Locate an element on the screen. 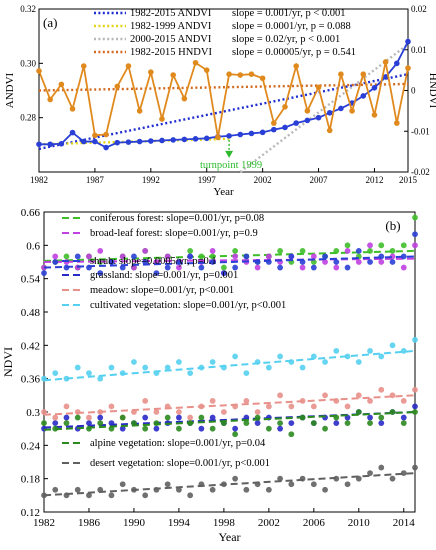 The height and width of the screenshot is (550, 436). legend-stat-a: slope = 0.00005/yr, p = 0.541 is located at coordinates (294, 52).